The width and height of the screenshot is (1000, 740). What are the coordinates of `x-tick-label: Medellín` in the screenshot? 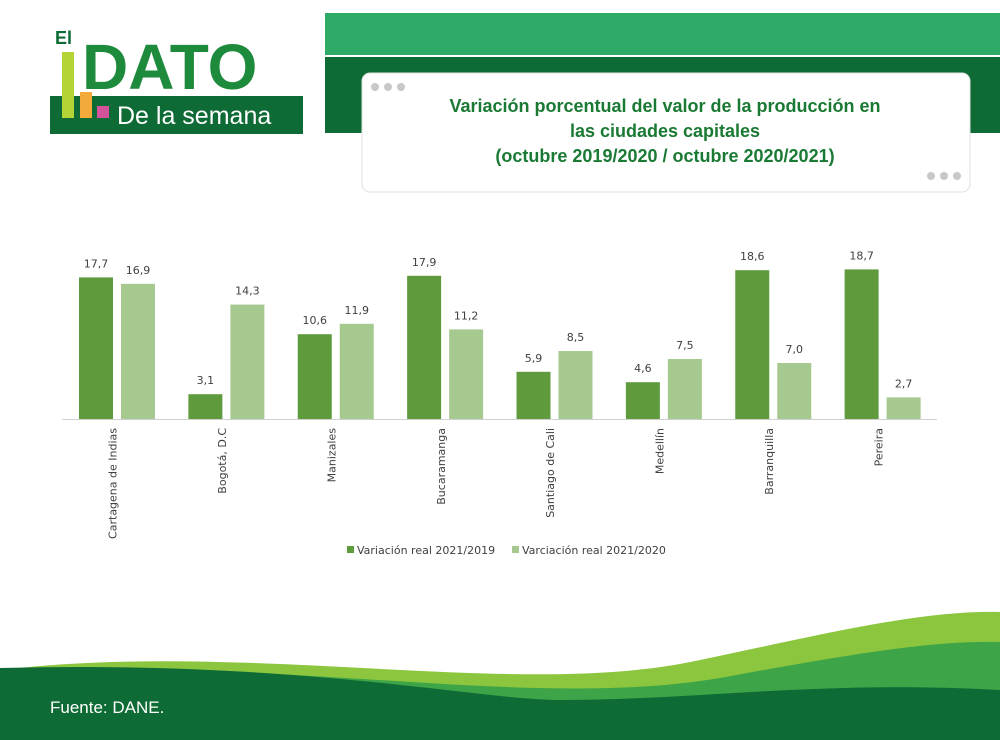 It's located at (660, 451).